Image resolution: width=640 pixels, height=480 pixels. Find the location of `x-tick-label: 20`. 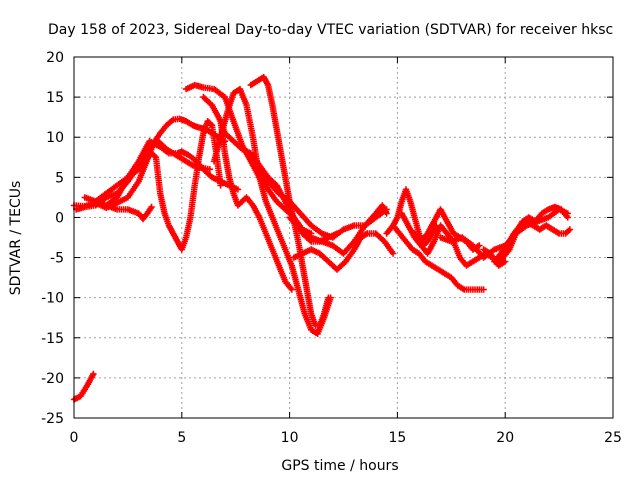

x-tick-label: 20 is located at coordinates (505, 438).